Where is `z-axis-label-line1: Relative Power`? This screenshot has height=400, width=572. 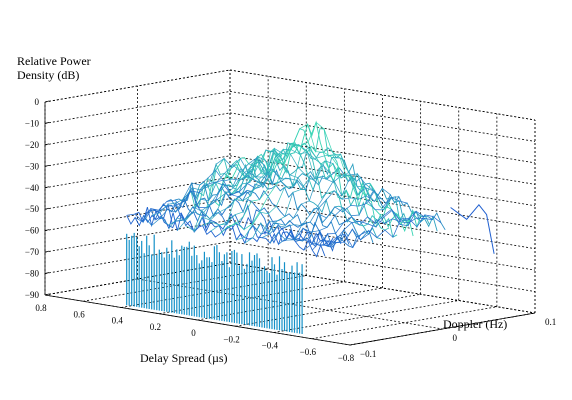 z-axis-label-line1: Relative Power is located at coordinates (54, 61).